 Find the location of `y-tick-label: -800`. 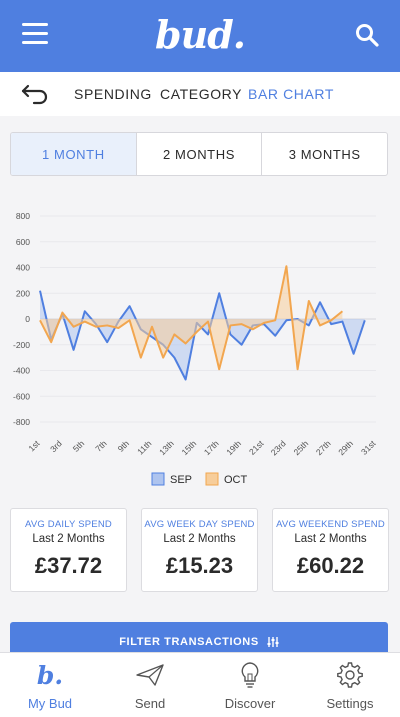

y-tick-label: -800 is located at coordinates (21, 422).